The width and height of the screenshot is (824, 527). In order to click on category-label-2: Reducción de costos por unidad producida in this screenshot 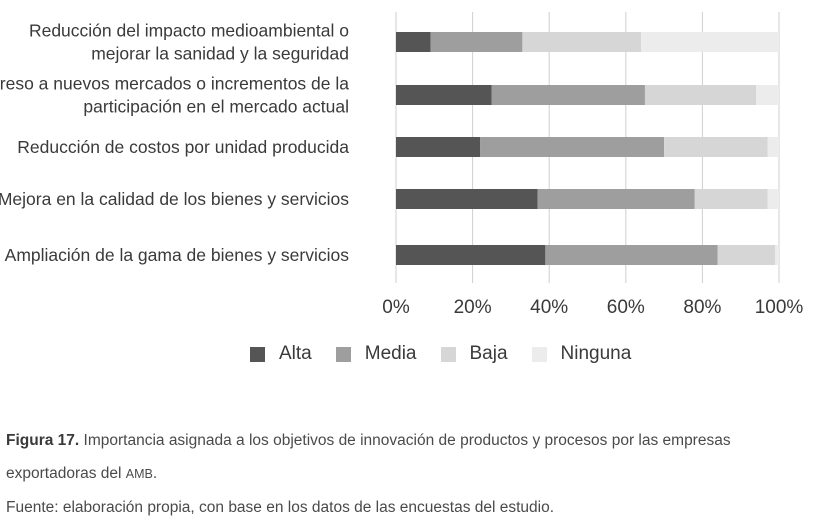, I will do `click(183, 147)`.